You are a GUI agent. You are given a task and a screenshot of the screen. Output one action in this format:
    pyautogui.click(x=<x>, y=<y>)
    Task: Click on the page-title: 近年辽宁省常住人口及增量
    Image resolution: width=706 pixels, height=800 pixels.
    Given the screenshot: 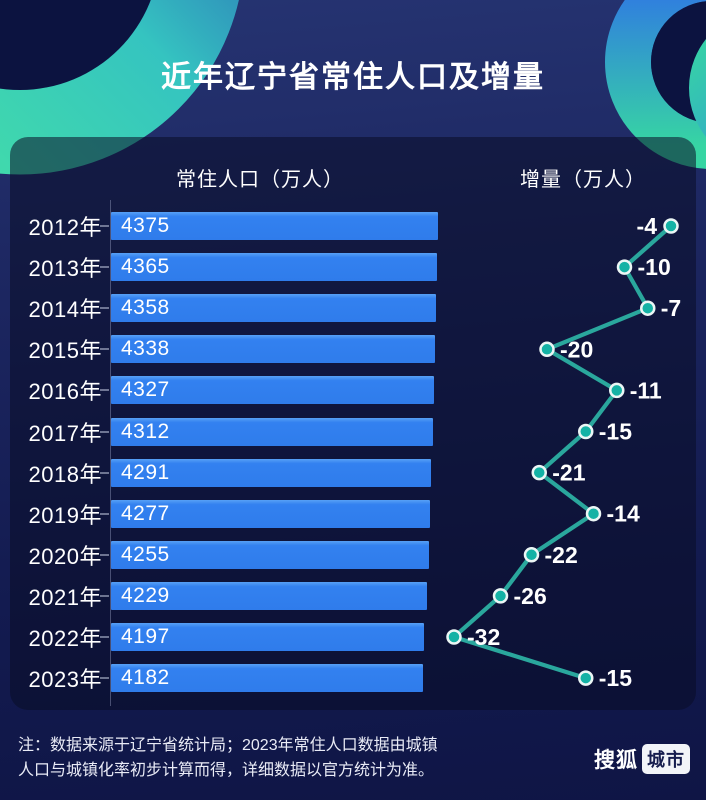 What is the action you would take?
    pyautogui.click(x=353, y=77)
    